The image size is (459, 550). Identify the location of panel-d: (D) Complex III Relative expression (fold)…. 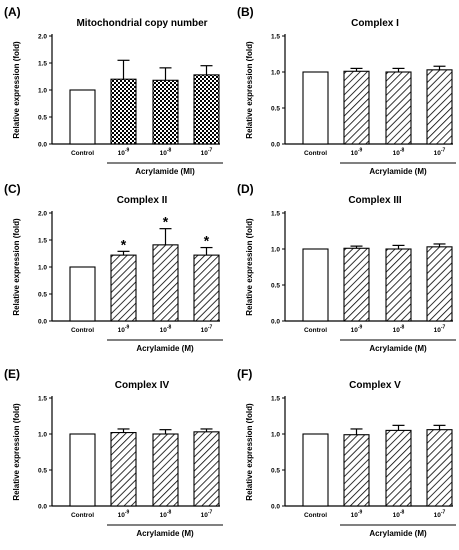
(346, 267).